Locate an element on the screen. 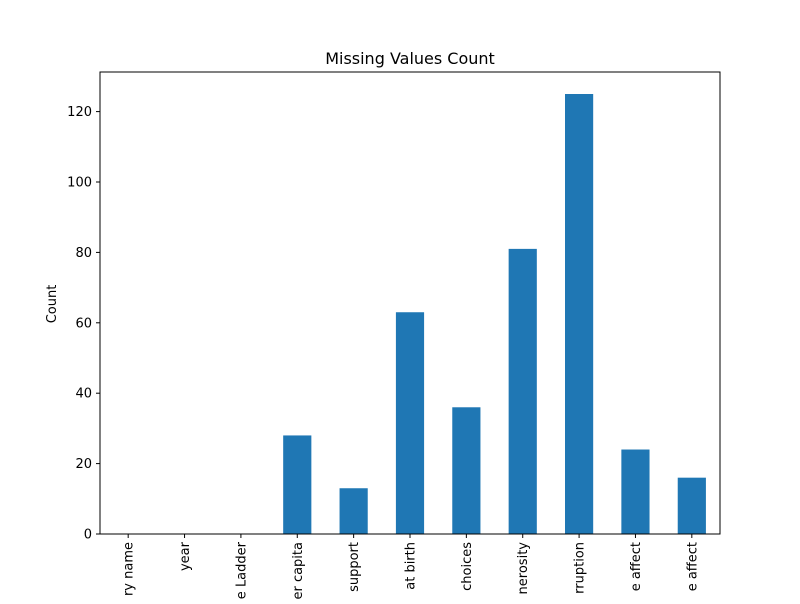 The image size is (800, 604). x-tick-label-0: ry name is located at coordinates (129, 569).